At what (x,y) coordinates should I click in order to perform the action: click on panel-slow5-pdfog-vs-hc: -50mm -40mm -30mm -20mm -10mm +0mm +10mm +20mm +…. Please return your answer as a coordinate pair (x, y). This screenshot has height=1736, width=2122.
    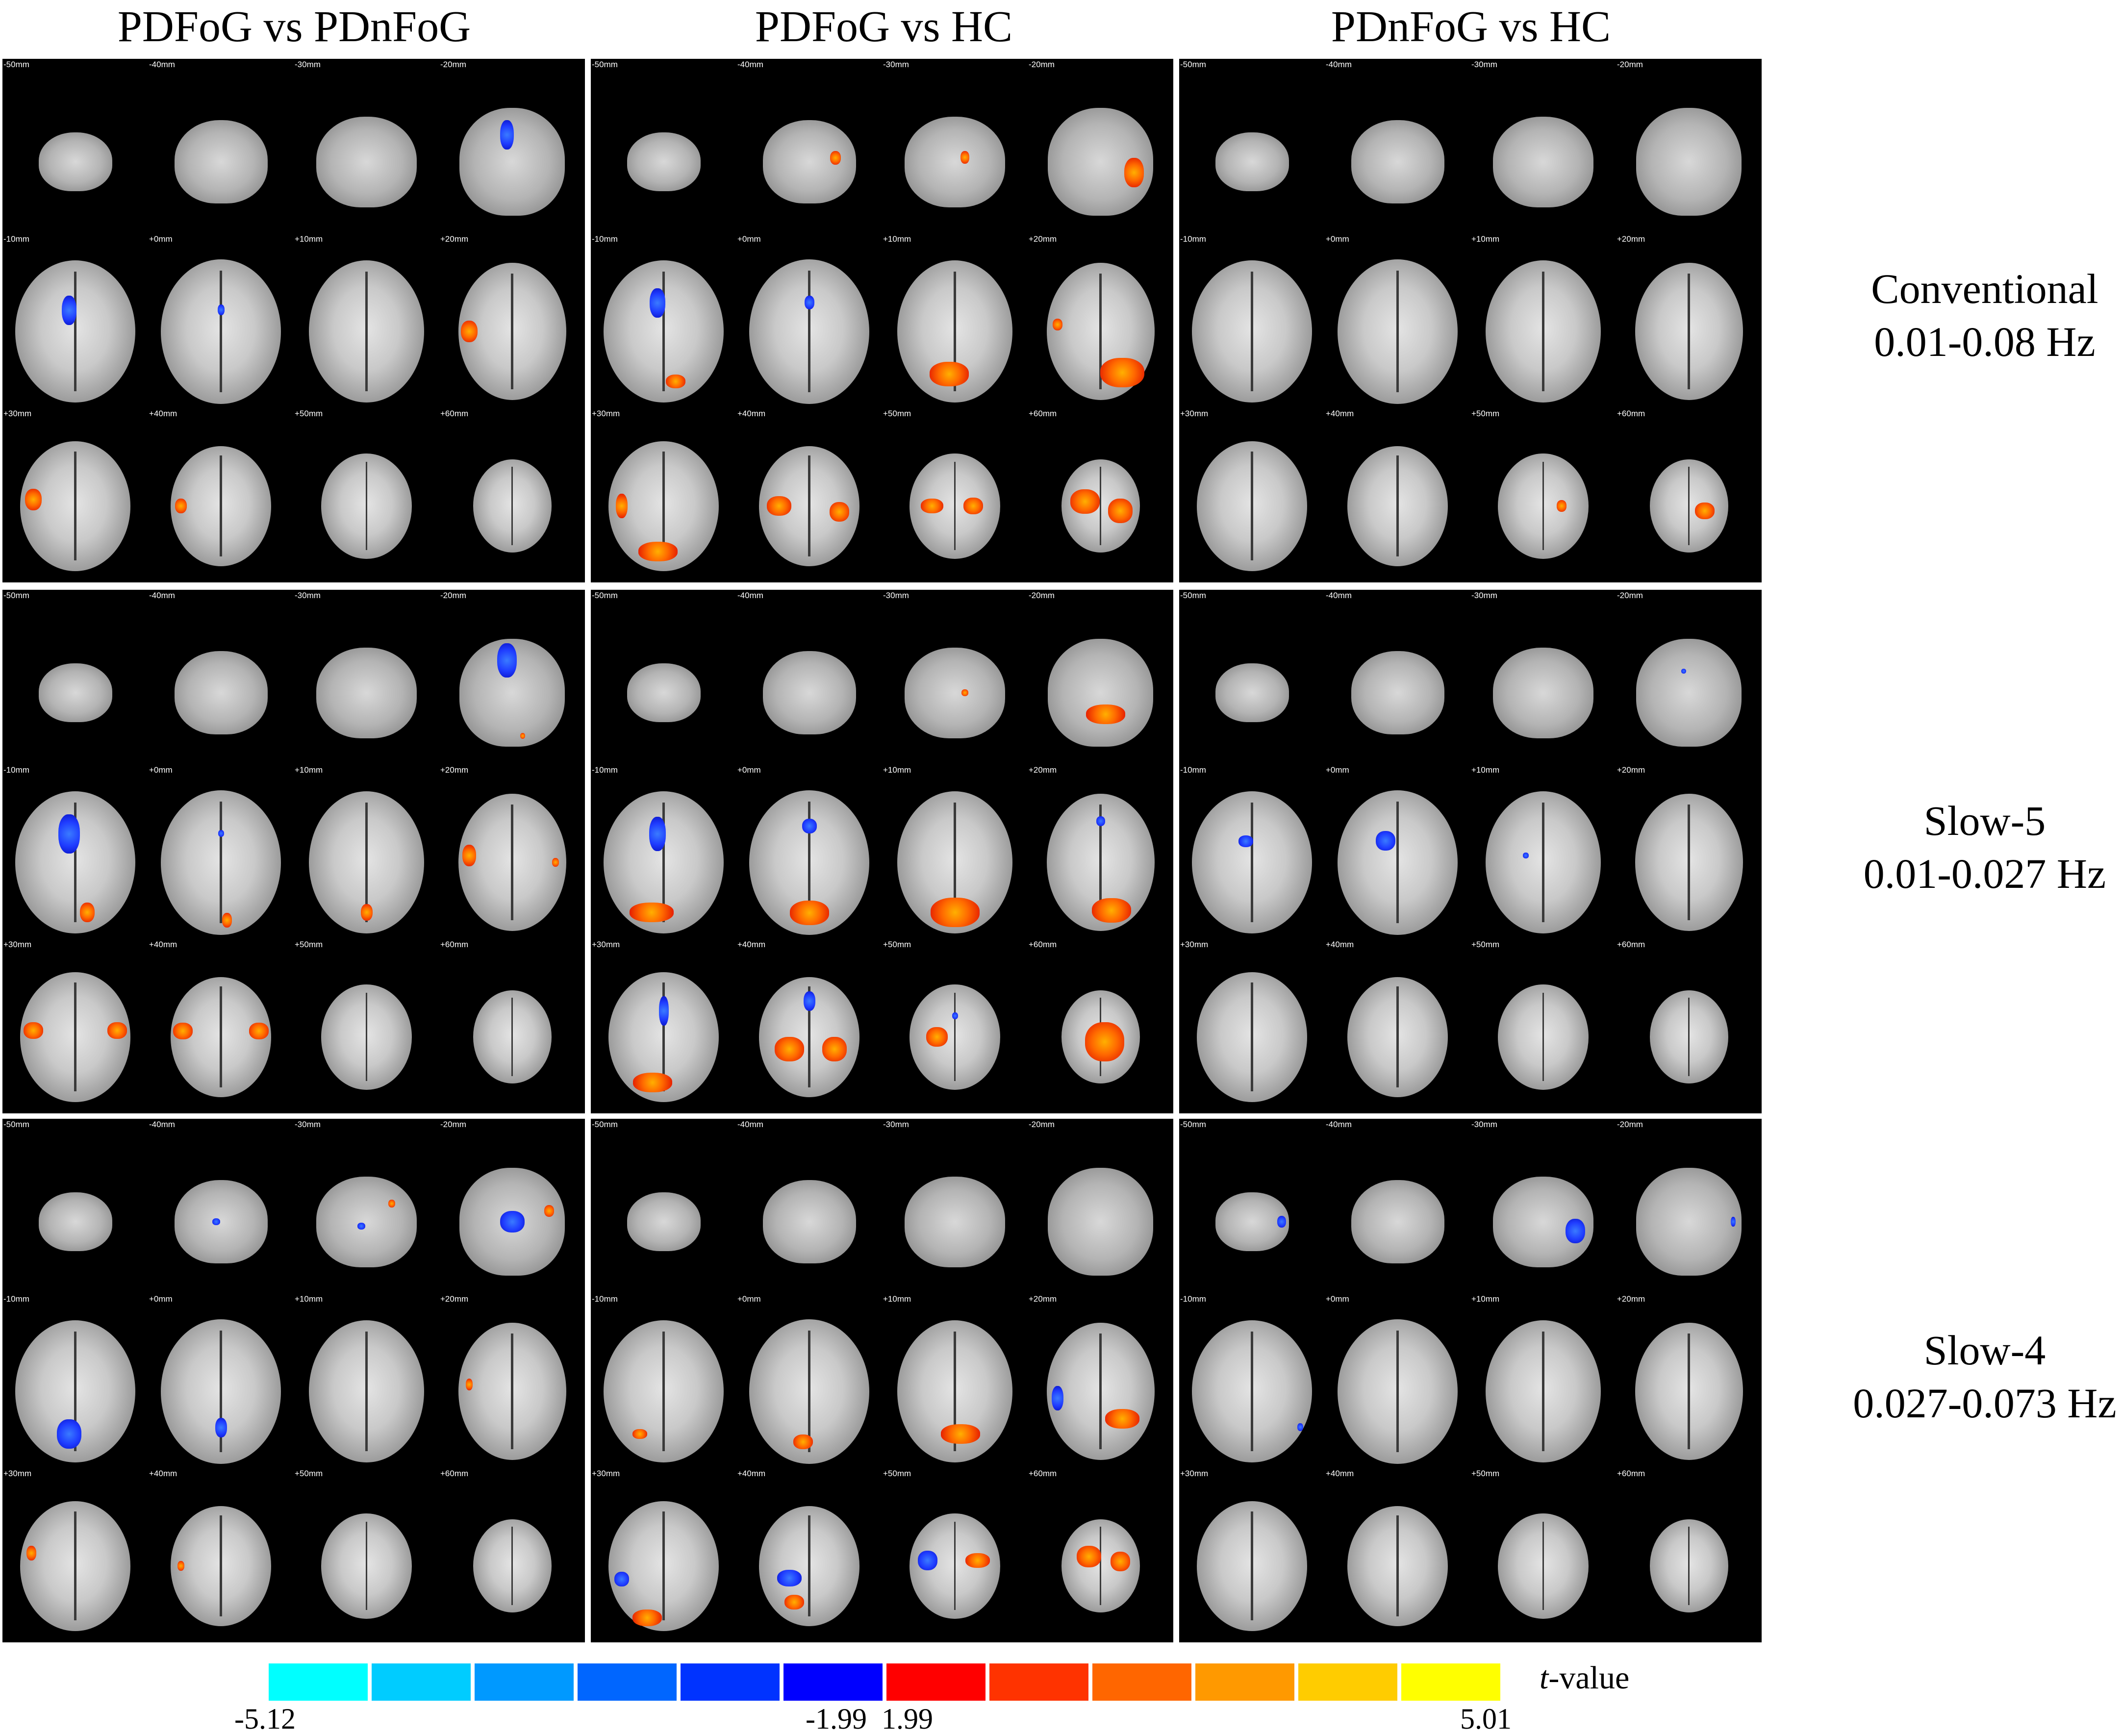
    Looking at the image, I should click on (882, 852).